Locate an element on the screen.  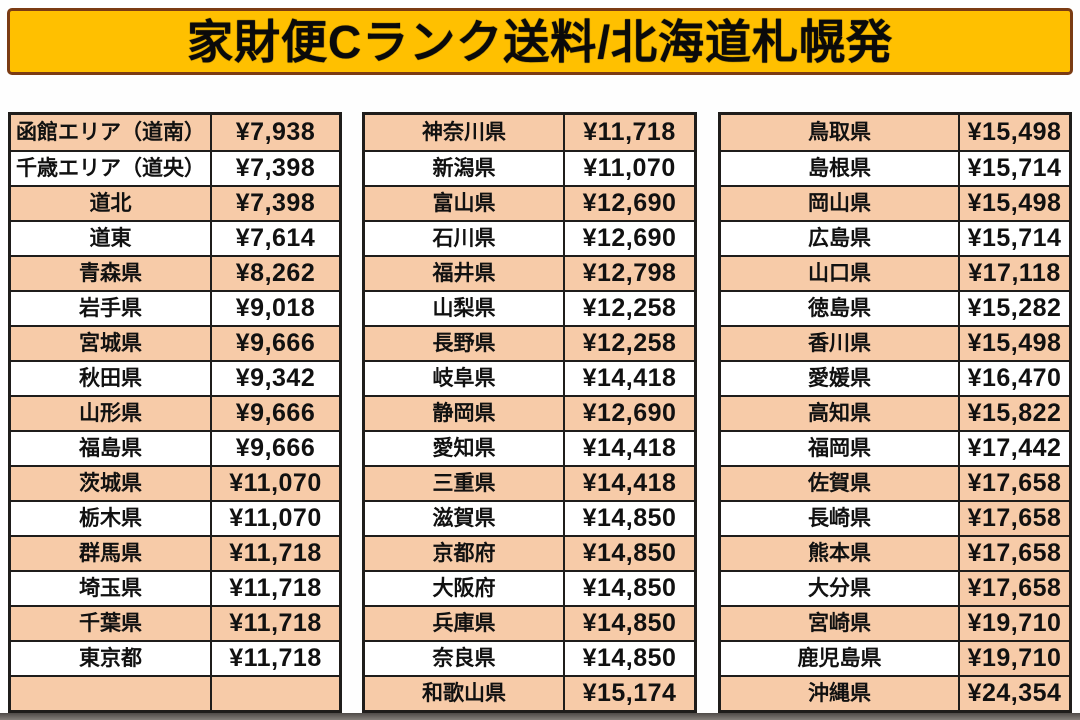
table-row: 佐賀県 ¥17,658 is located at coordinates (895, 482).